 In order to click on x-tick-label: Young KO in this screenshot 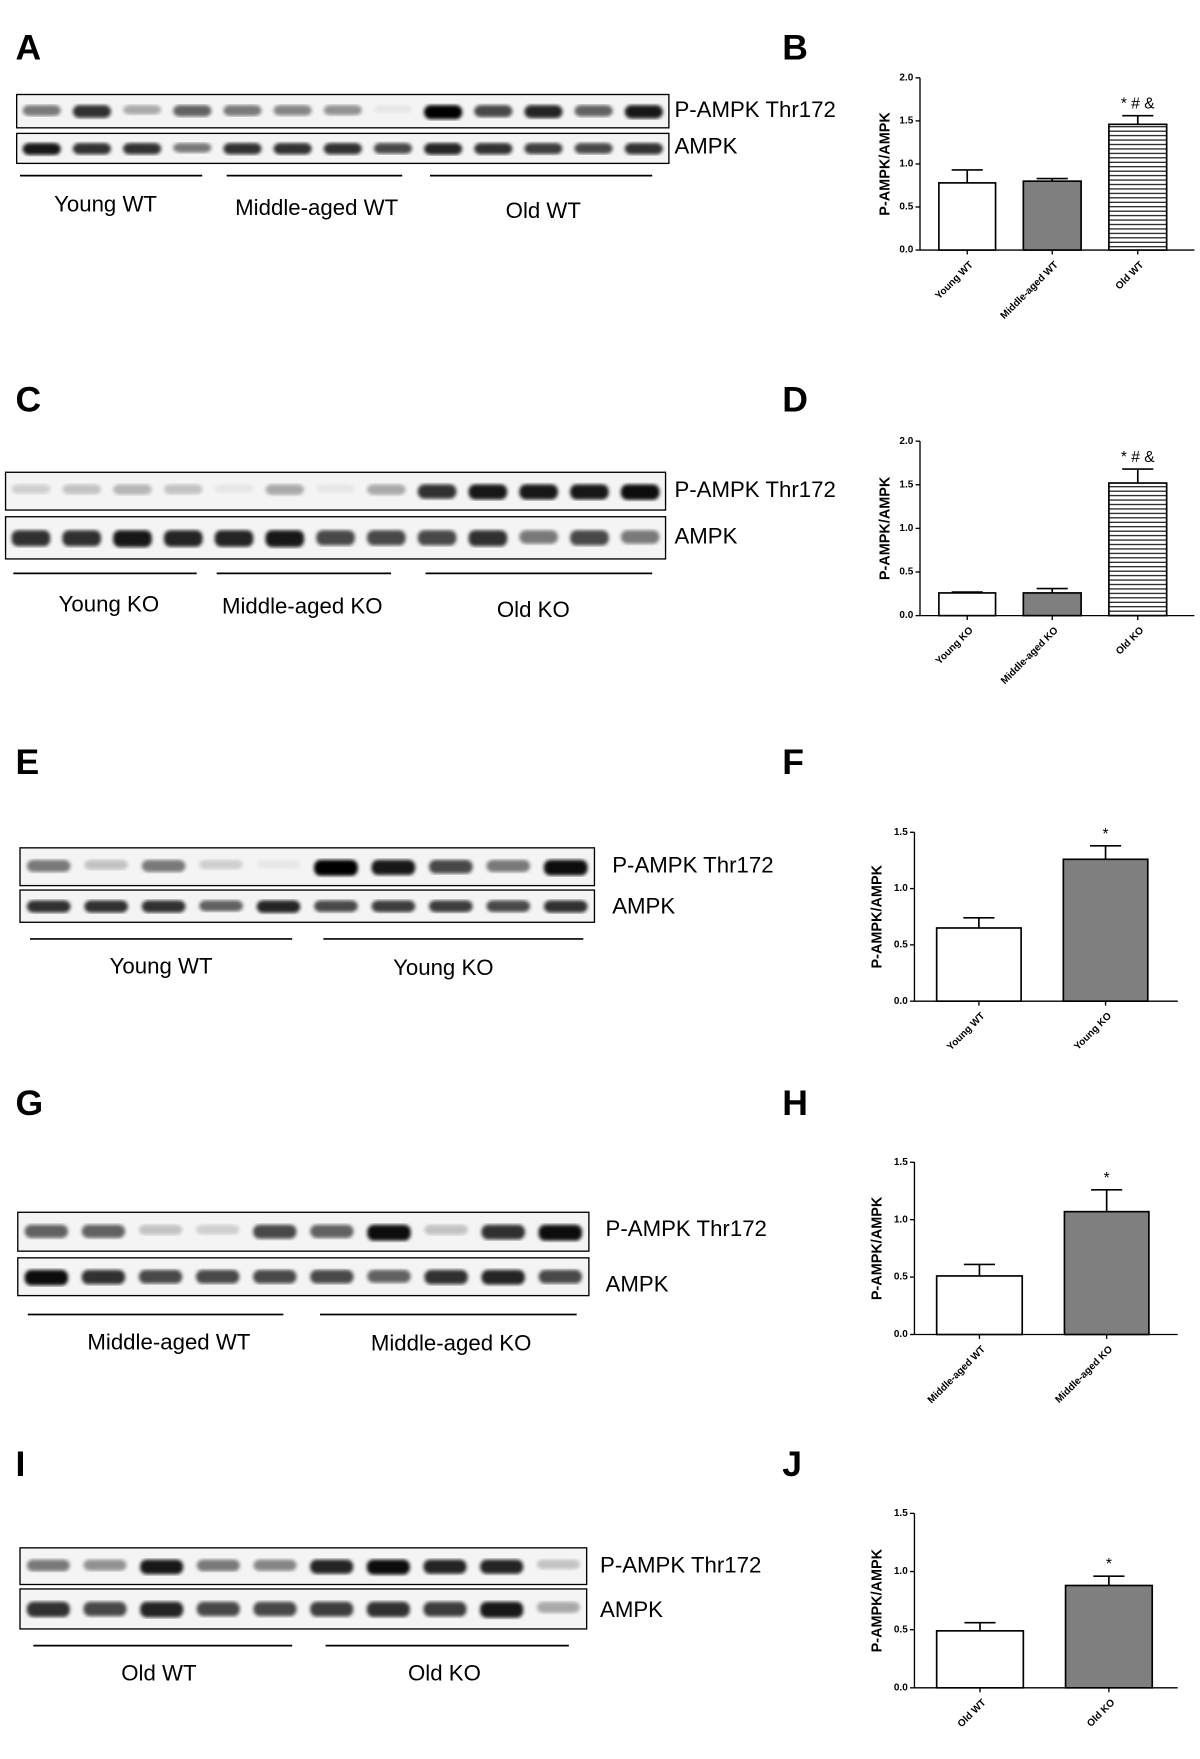, I will do `click(1093, 1032)`.